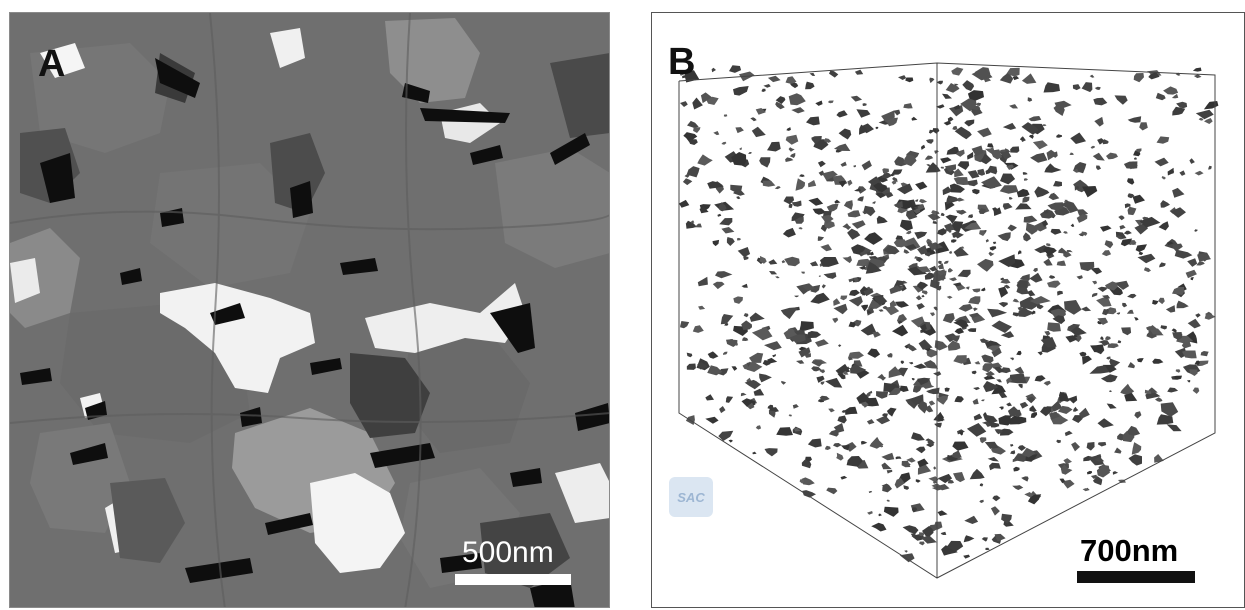  I want to click on watermark-logo: SAC, so click(691, 497).